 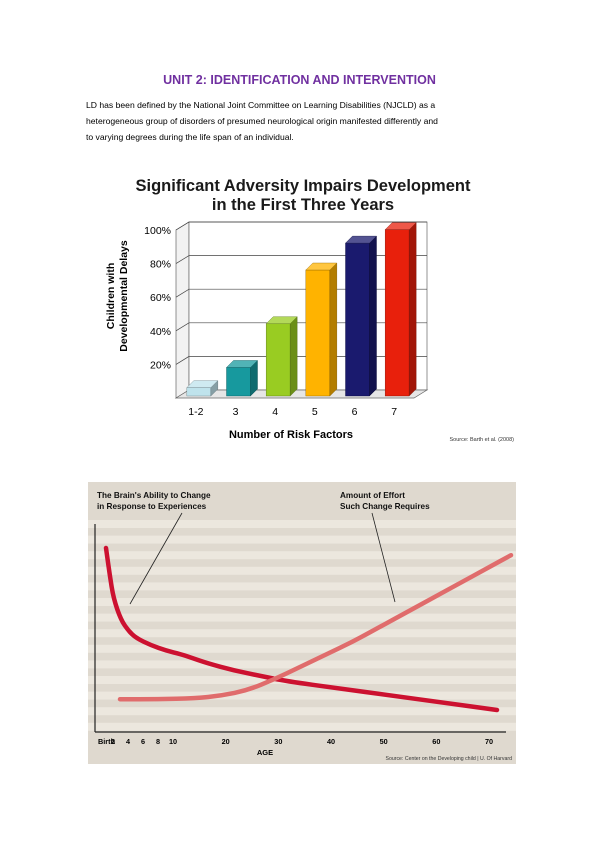 I want to click on x-tick-label: 8, so click(x=158, y=741).